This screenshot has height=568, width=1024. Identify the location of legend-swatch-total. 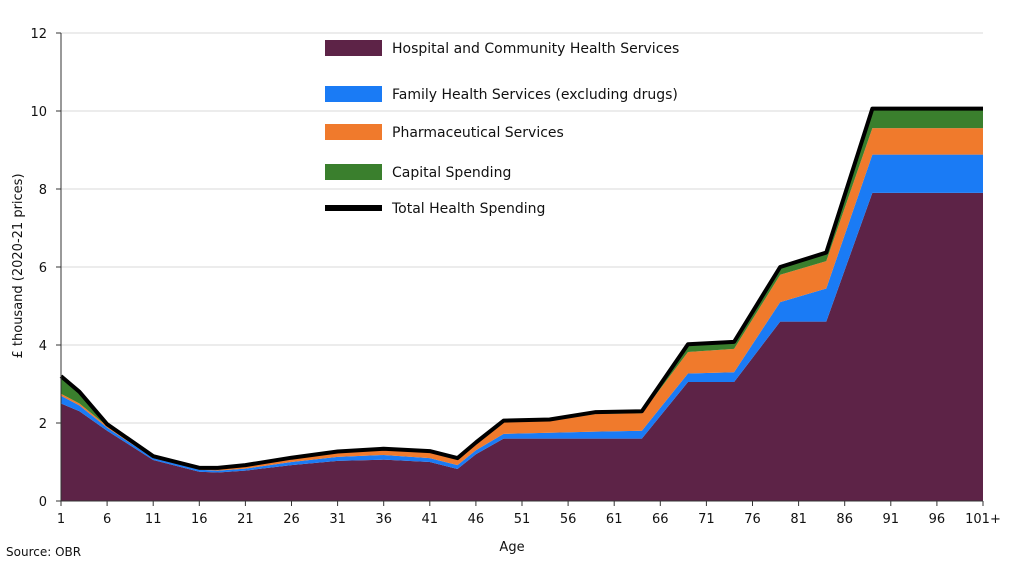
(353, 208).